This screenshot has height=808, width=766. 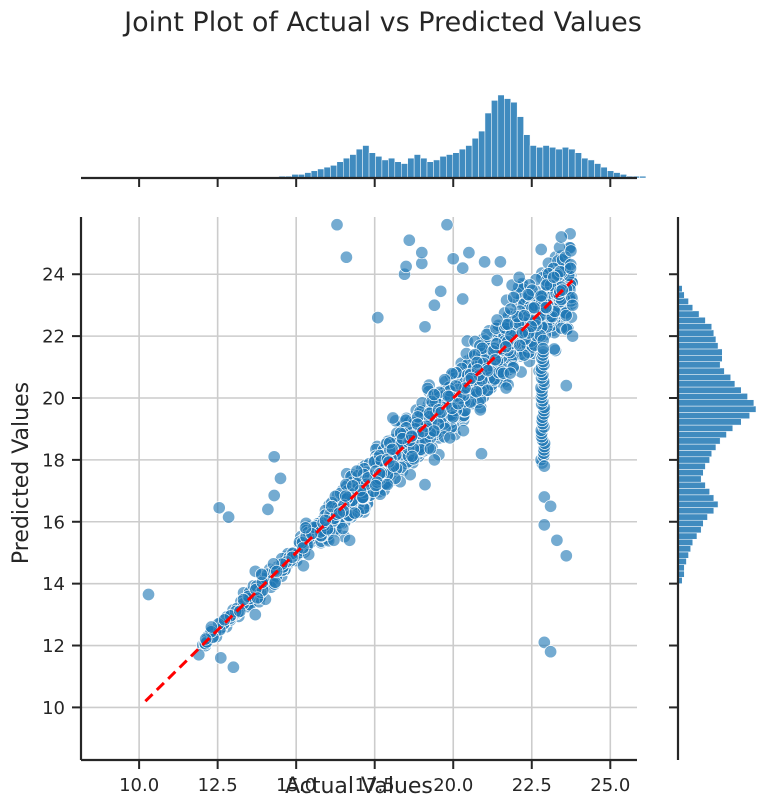 I want to click on y-tick-label: 24, so click(x=53, y=275).